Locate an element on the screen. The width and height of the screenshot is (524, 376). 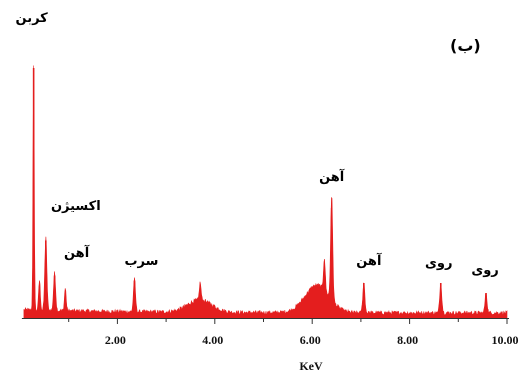
peak-label-3: آهن is located at coordinates (77, 252).